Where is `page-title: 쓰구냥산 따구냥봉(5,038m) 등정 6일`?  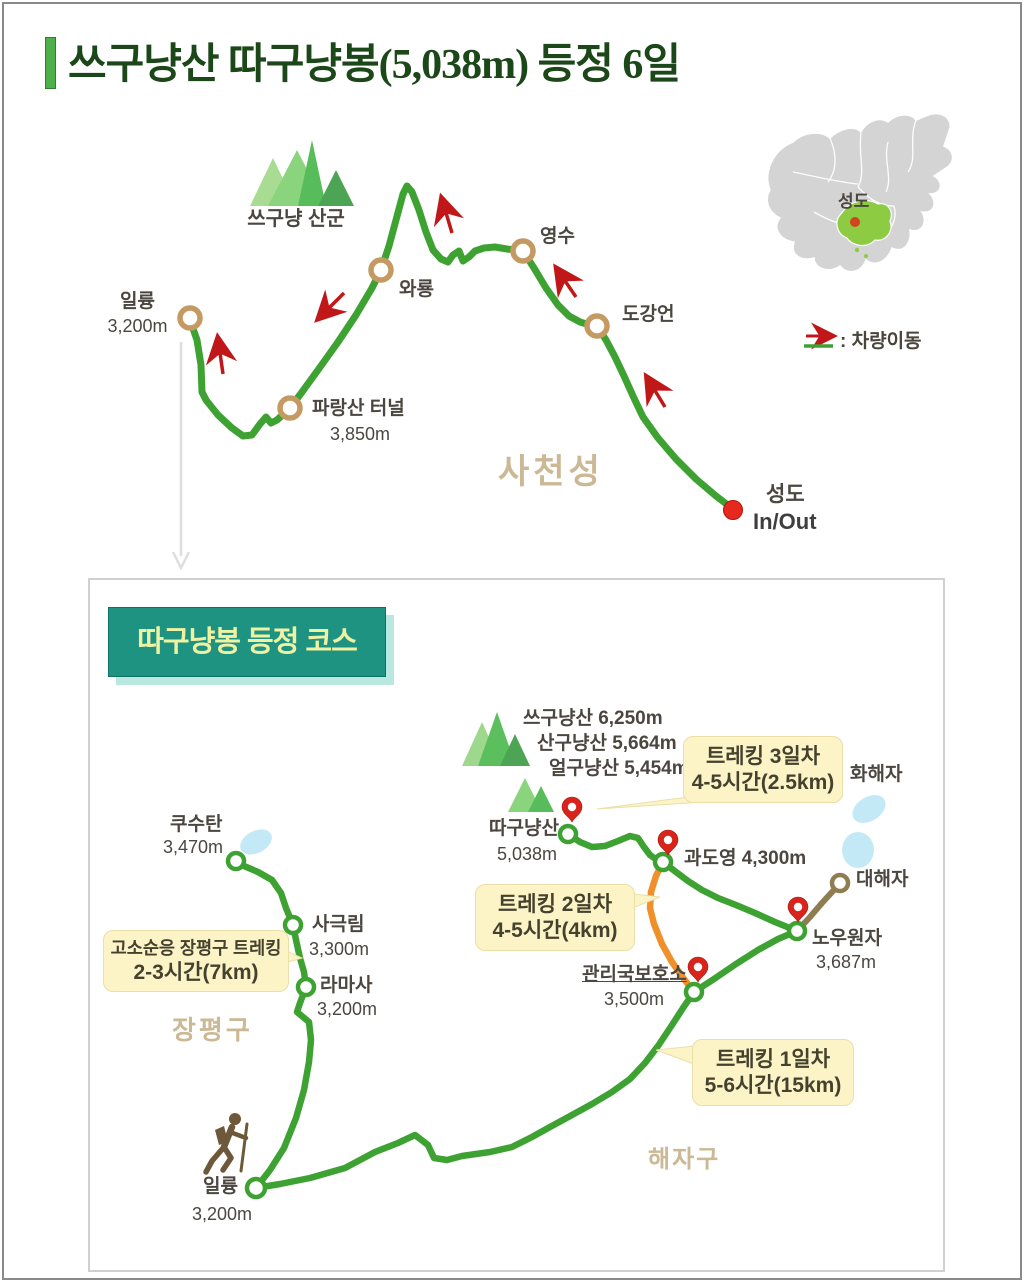 page-title: 쓰구냥산 따구냥봉(5,038m) 등정 6일 is located at coordinates (374, 65).